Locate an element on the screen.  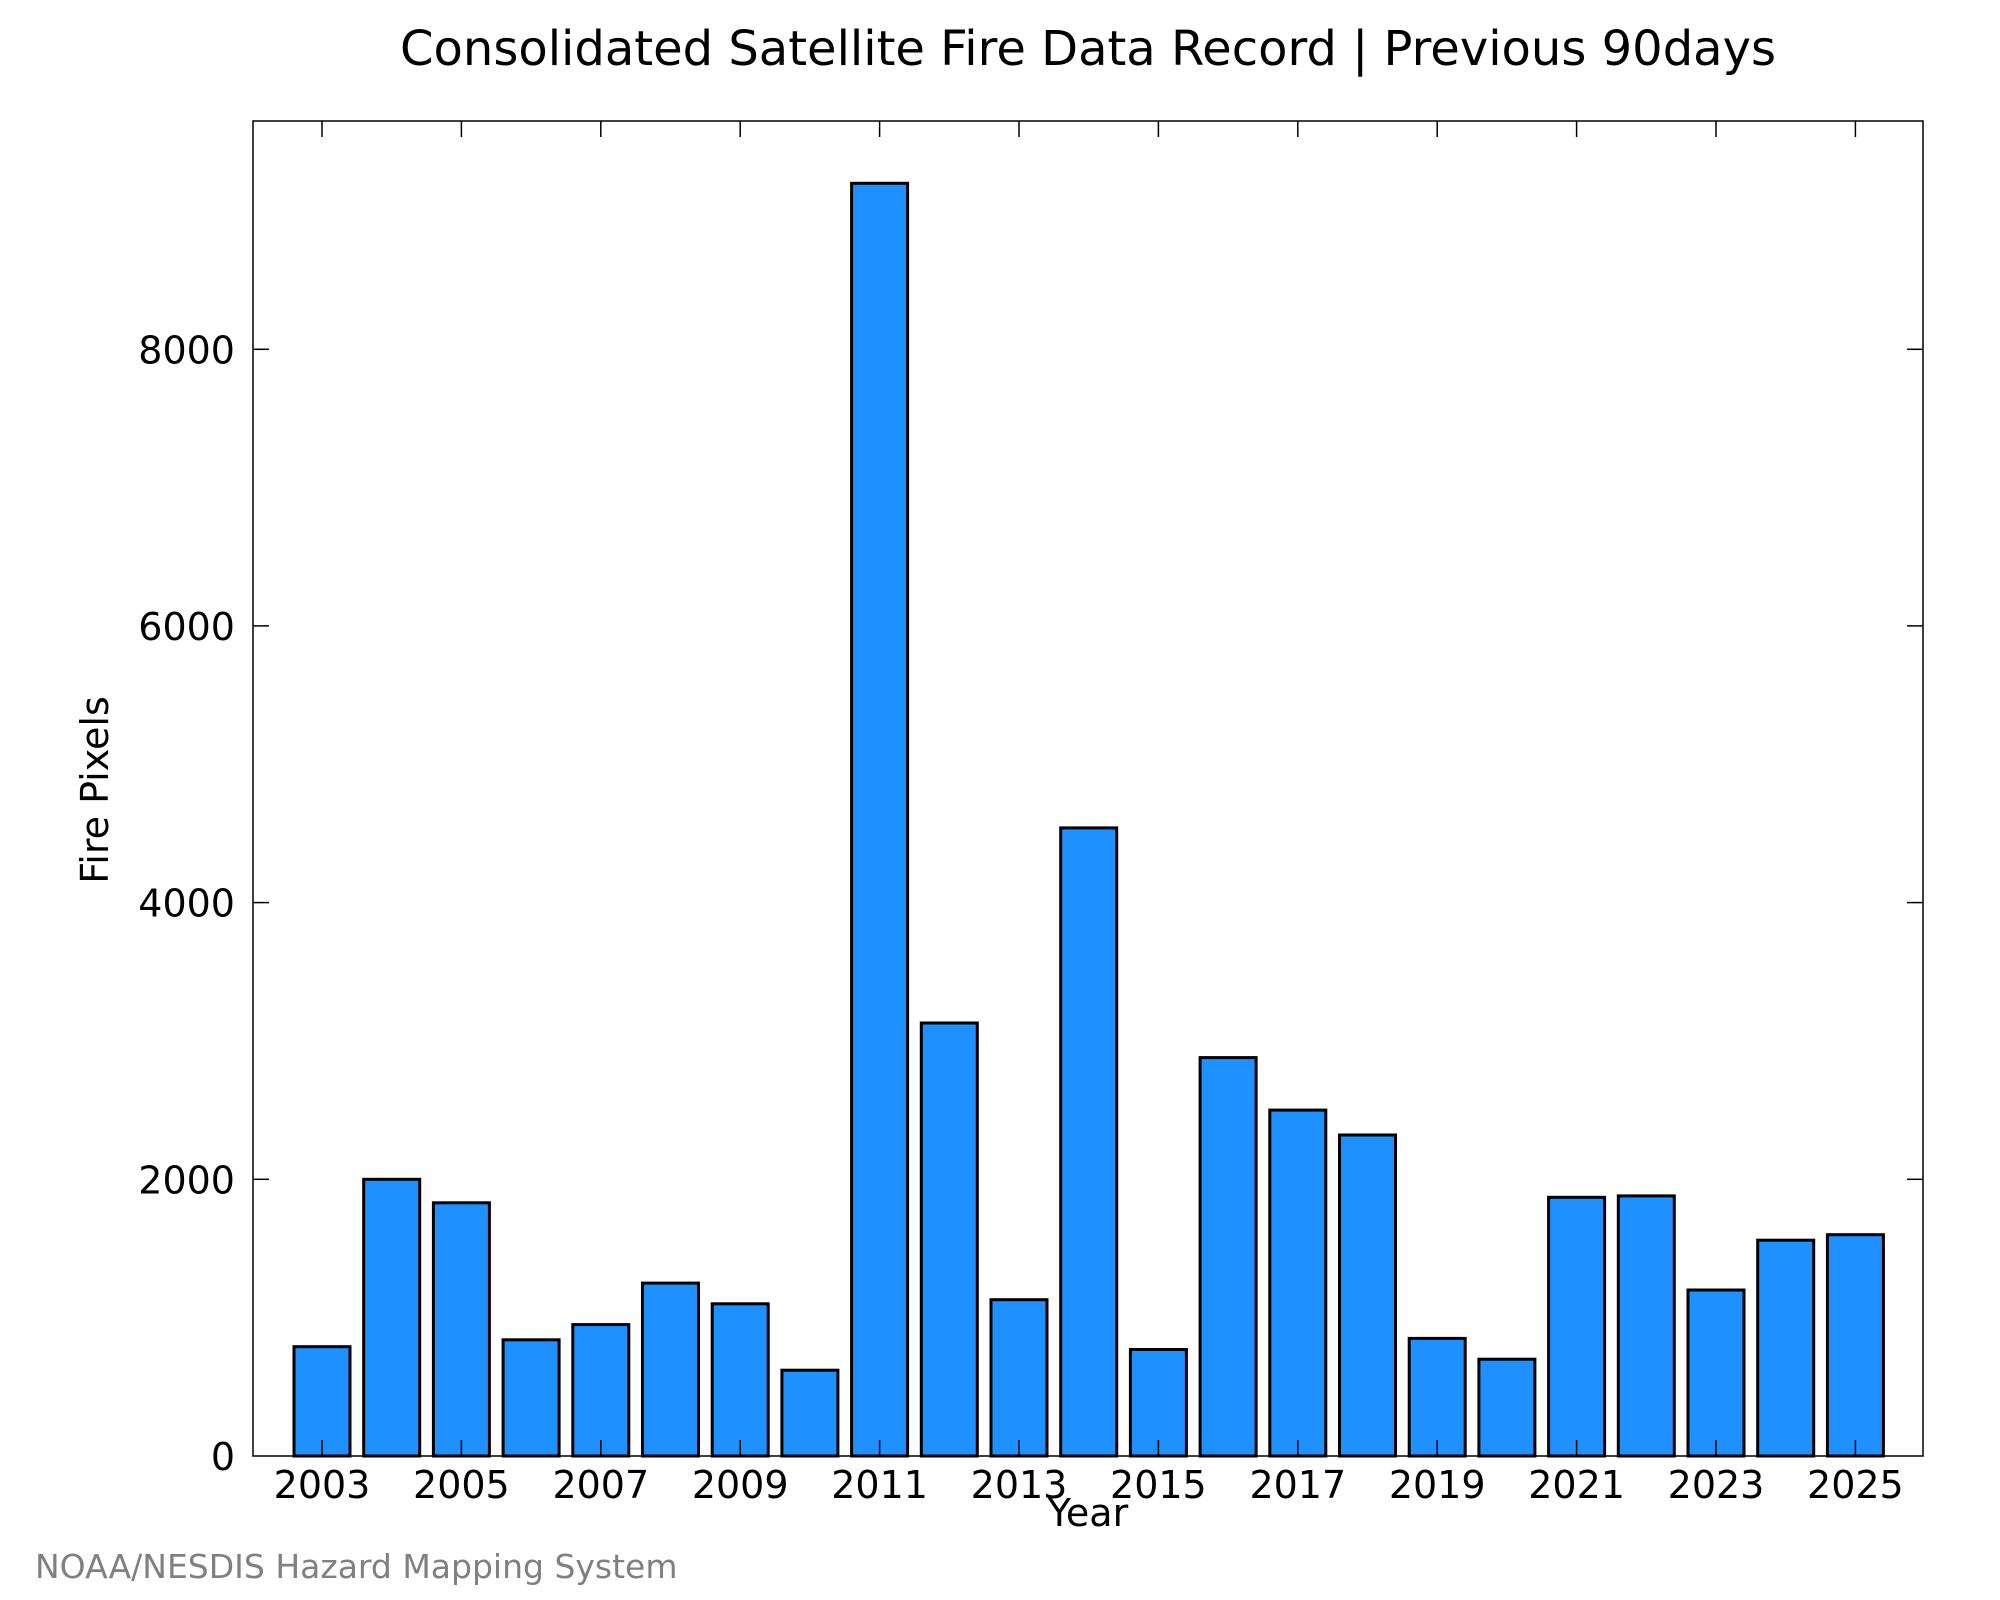
x-tick-label-2015: 2015 is located at coordinates (1158, 1485).